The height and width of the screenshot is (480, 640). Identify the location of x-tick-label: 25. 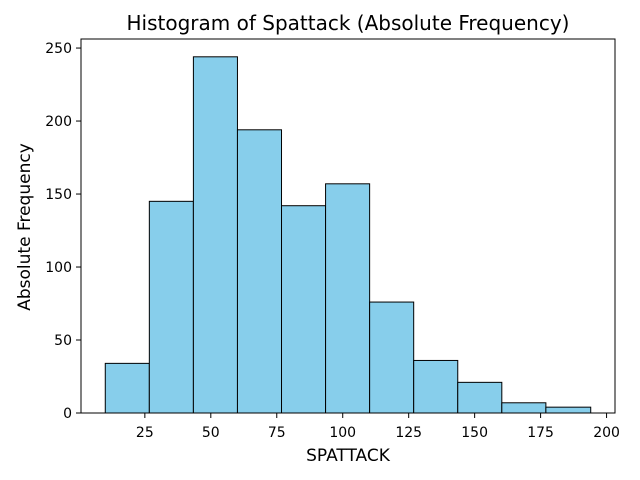
(145, 433).